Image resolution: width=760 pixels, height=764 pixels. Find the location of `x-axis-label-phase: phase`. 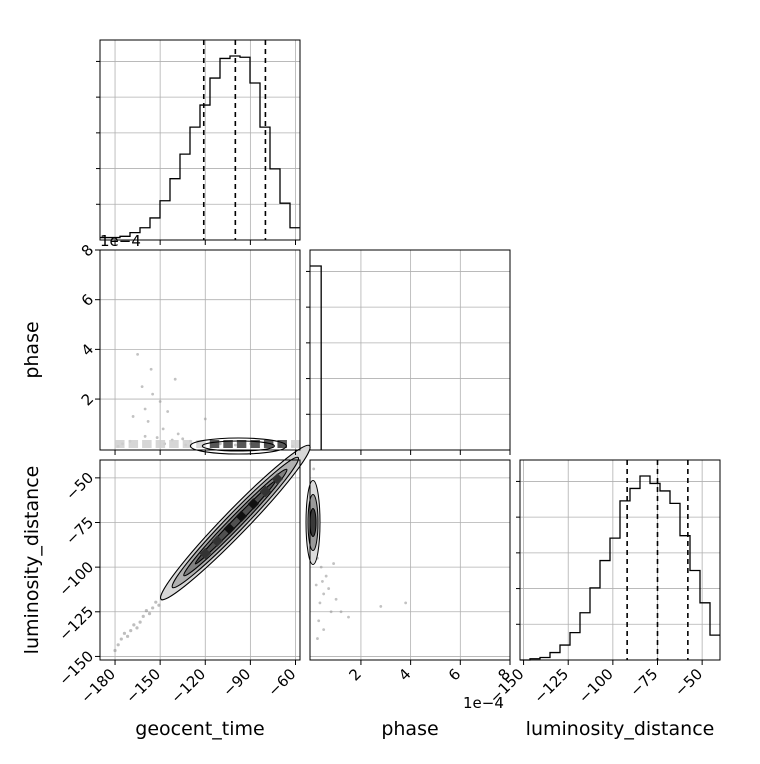

x-axis-label-phase: phase is located at coordinates (409, 729).